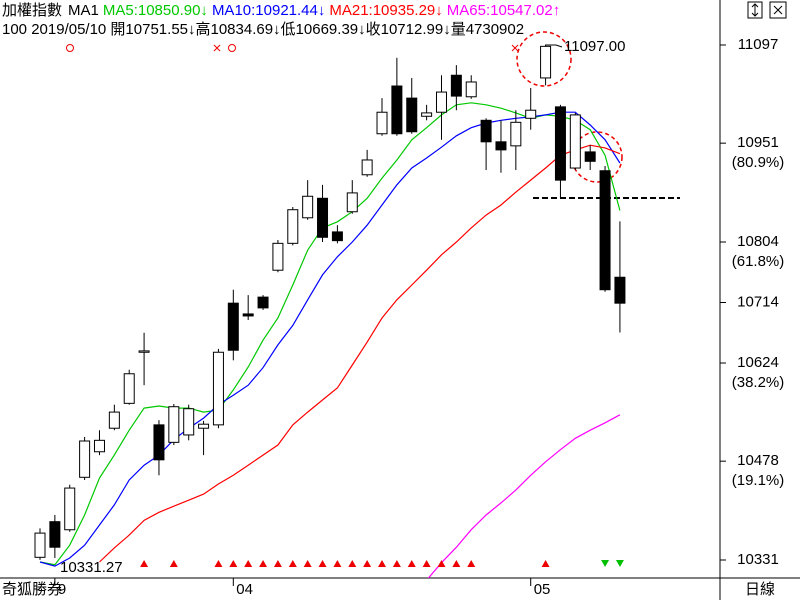 The height and width of the screenshot is (600, 800). Describe the element at coordinates (524, 496) in the screenshot. I see `ma-line` at that location.